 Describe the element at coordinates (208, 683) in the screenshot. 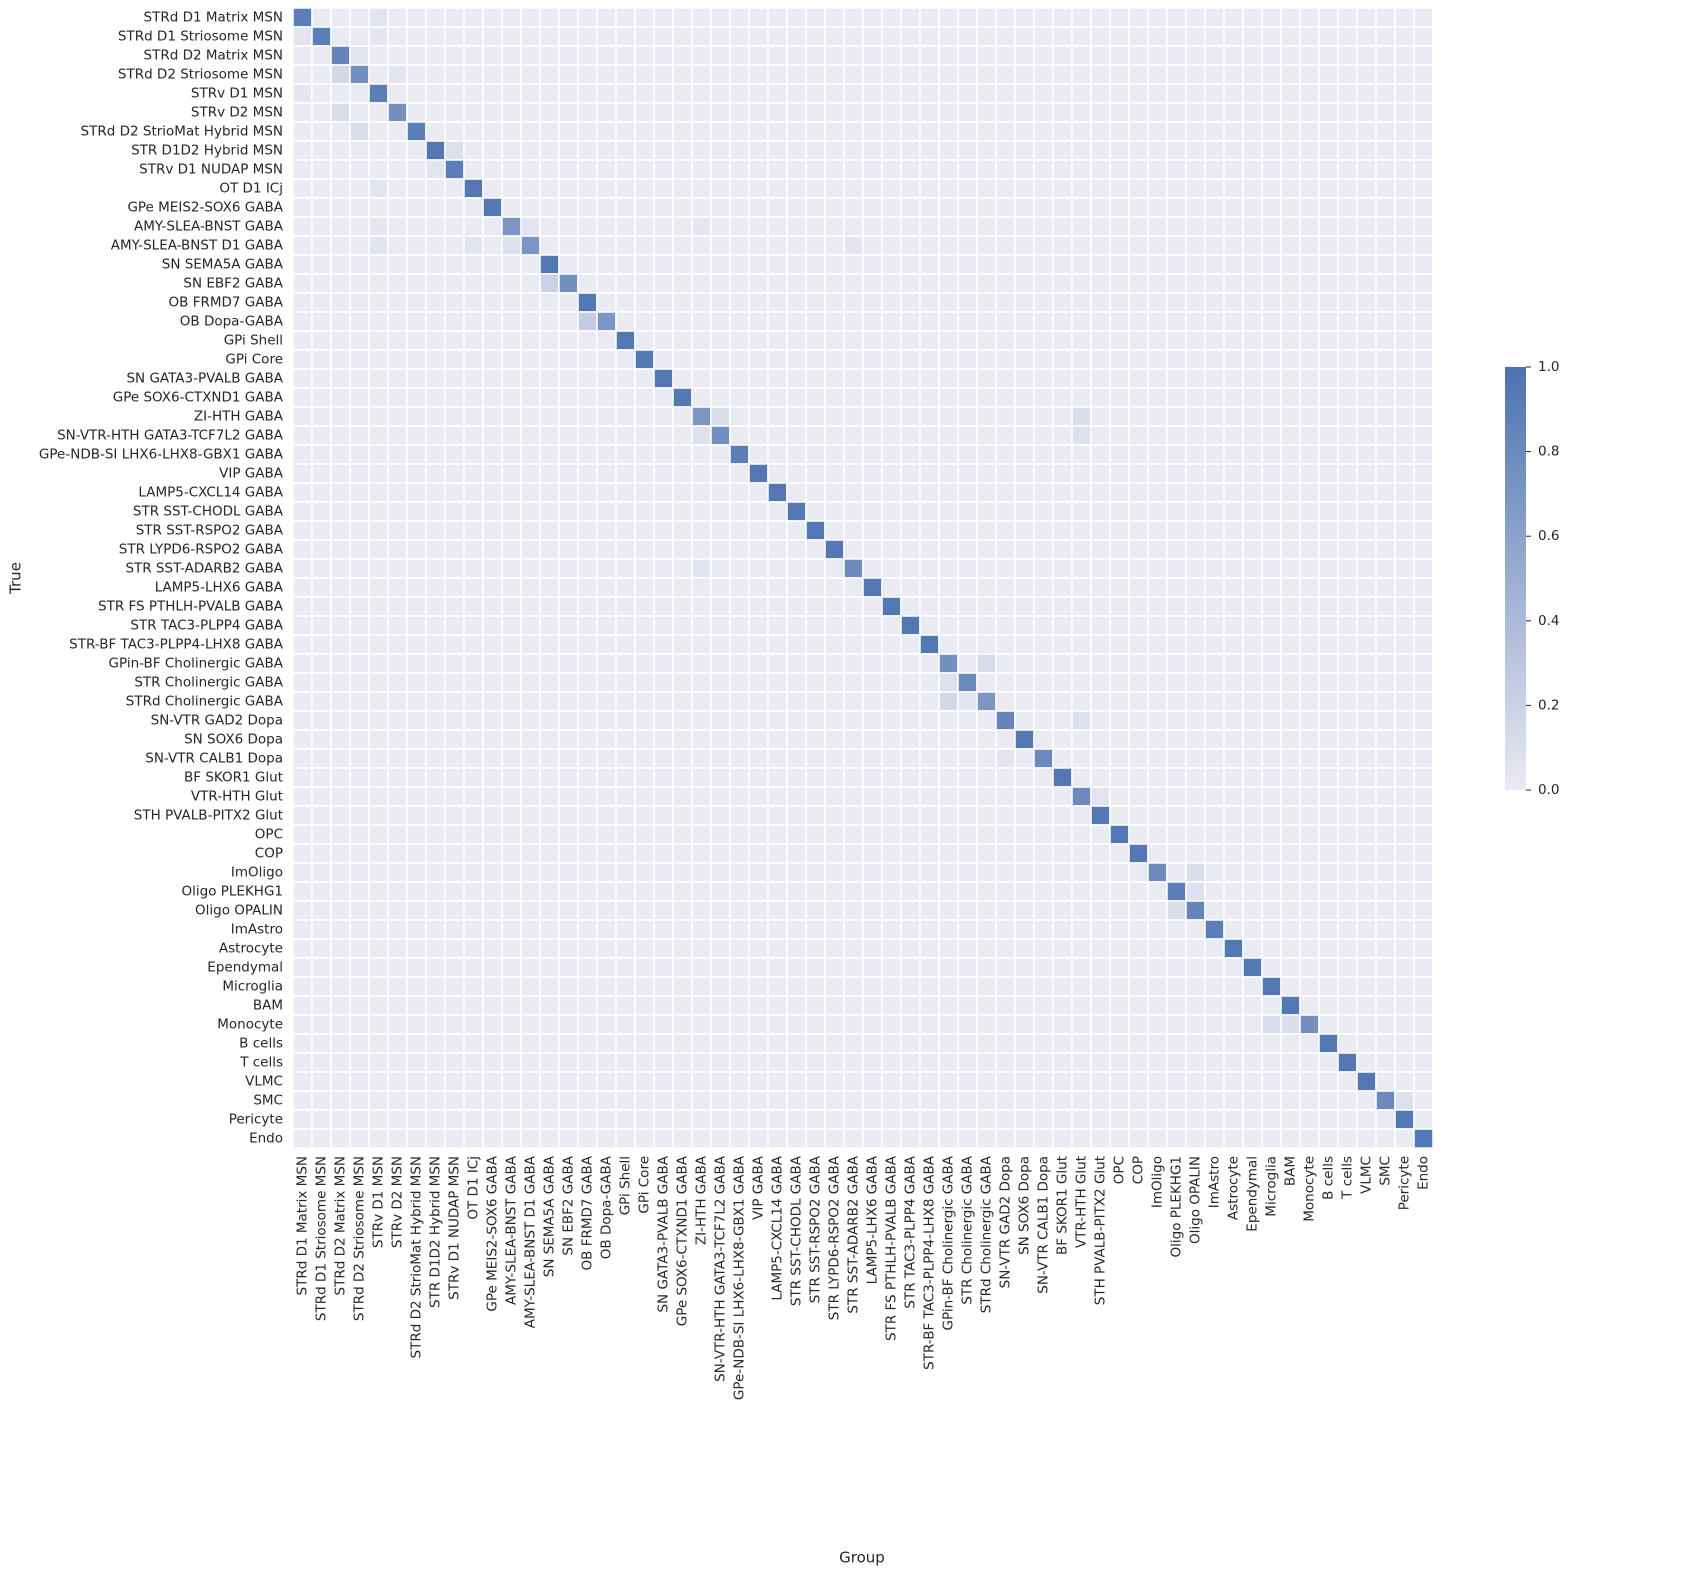

I see `y-tick-label: STR Cholinergic GABA` at that location.